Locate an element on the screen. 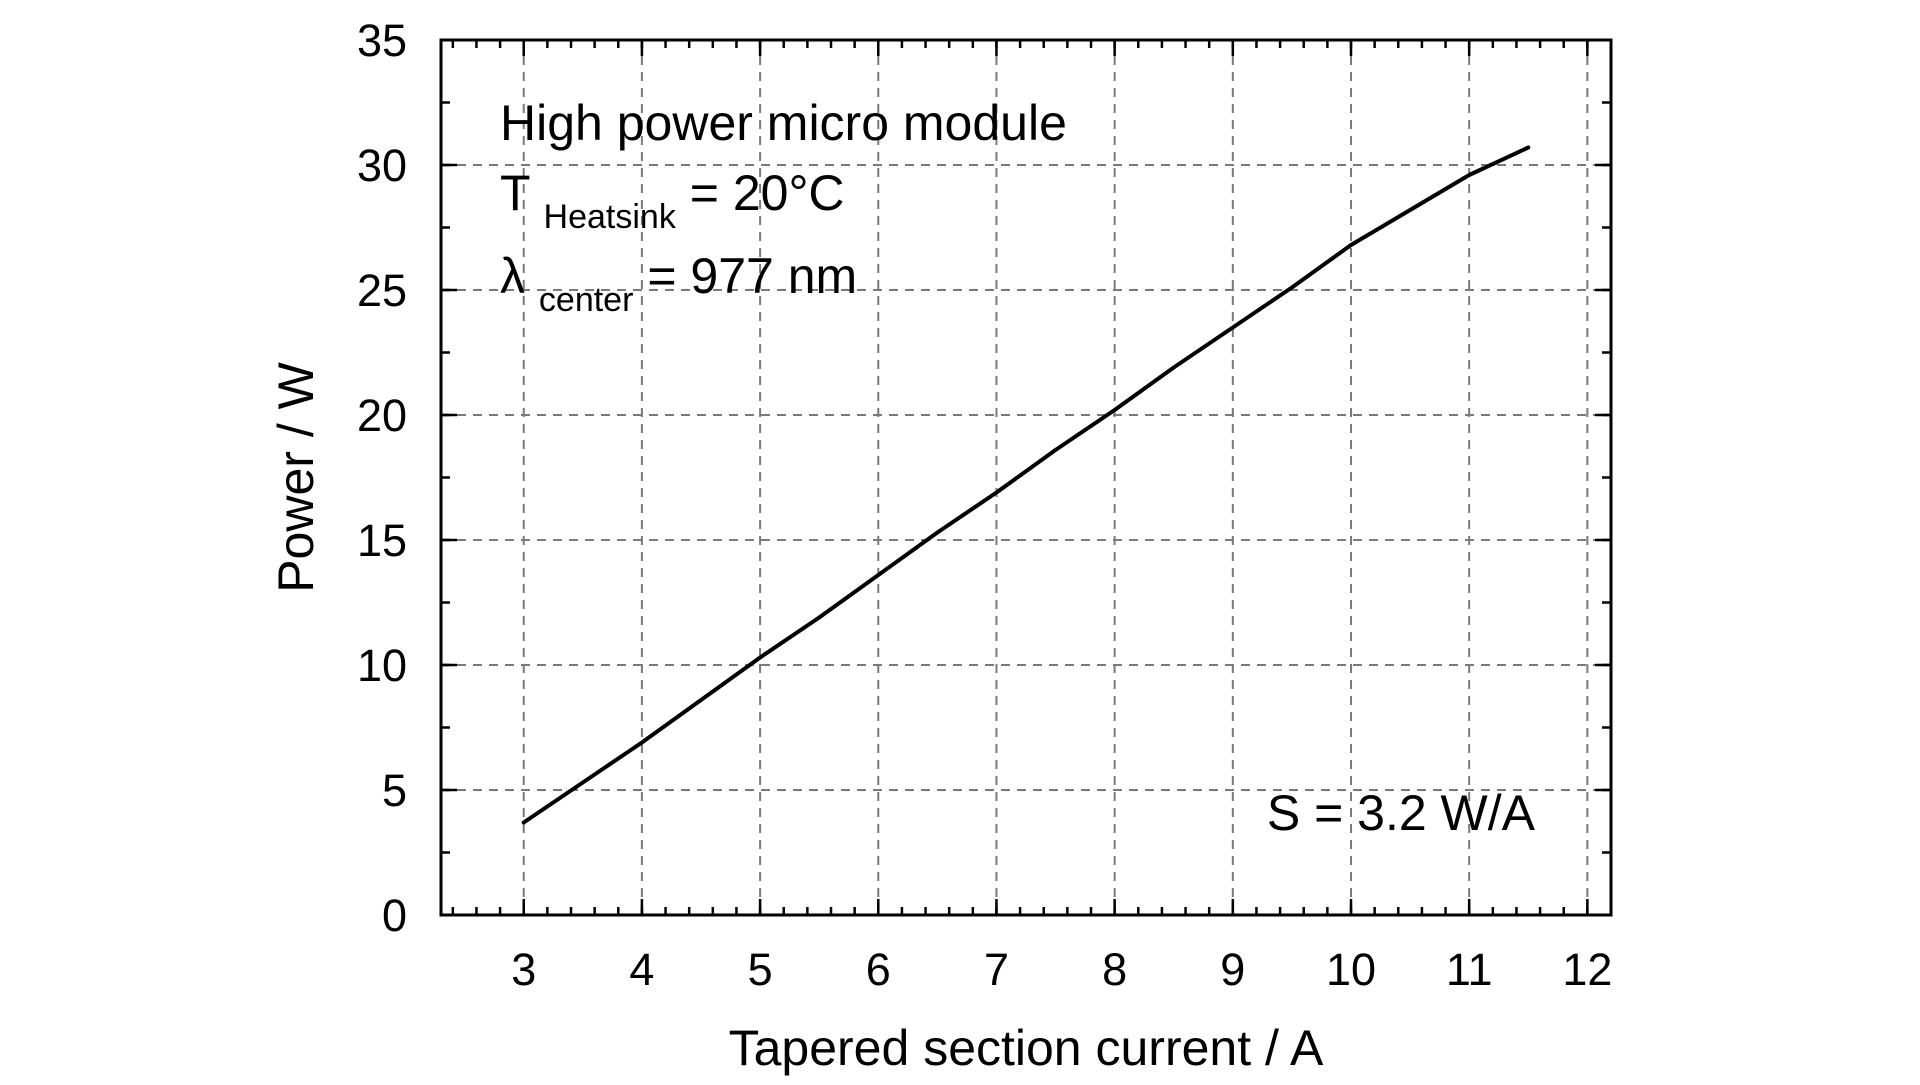  lambda-subscript: center is located at coordinates (586, 300).